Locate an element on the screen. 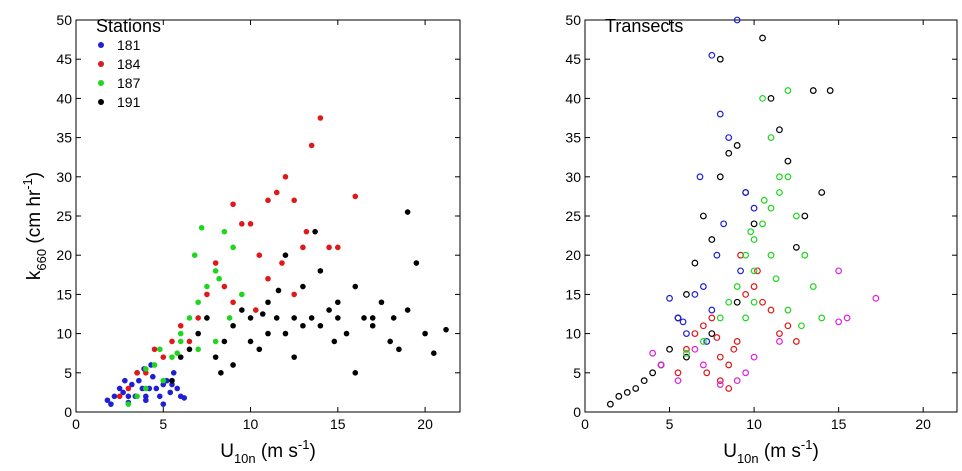  transects-title: Transects is located at coordinates (644, 26).